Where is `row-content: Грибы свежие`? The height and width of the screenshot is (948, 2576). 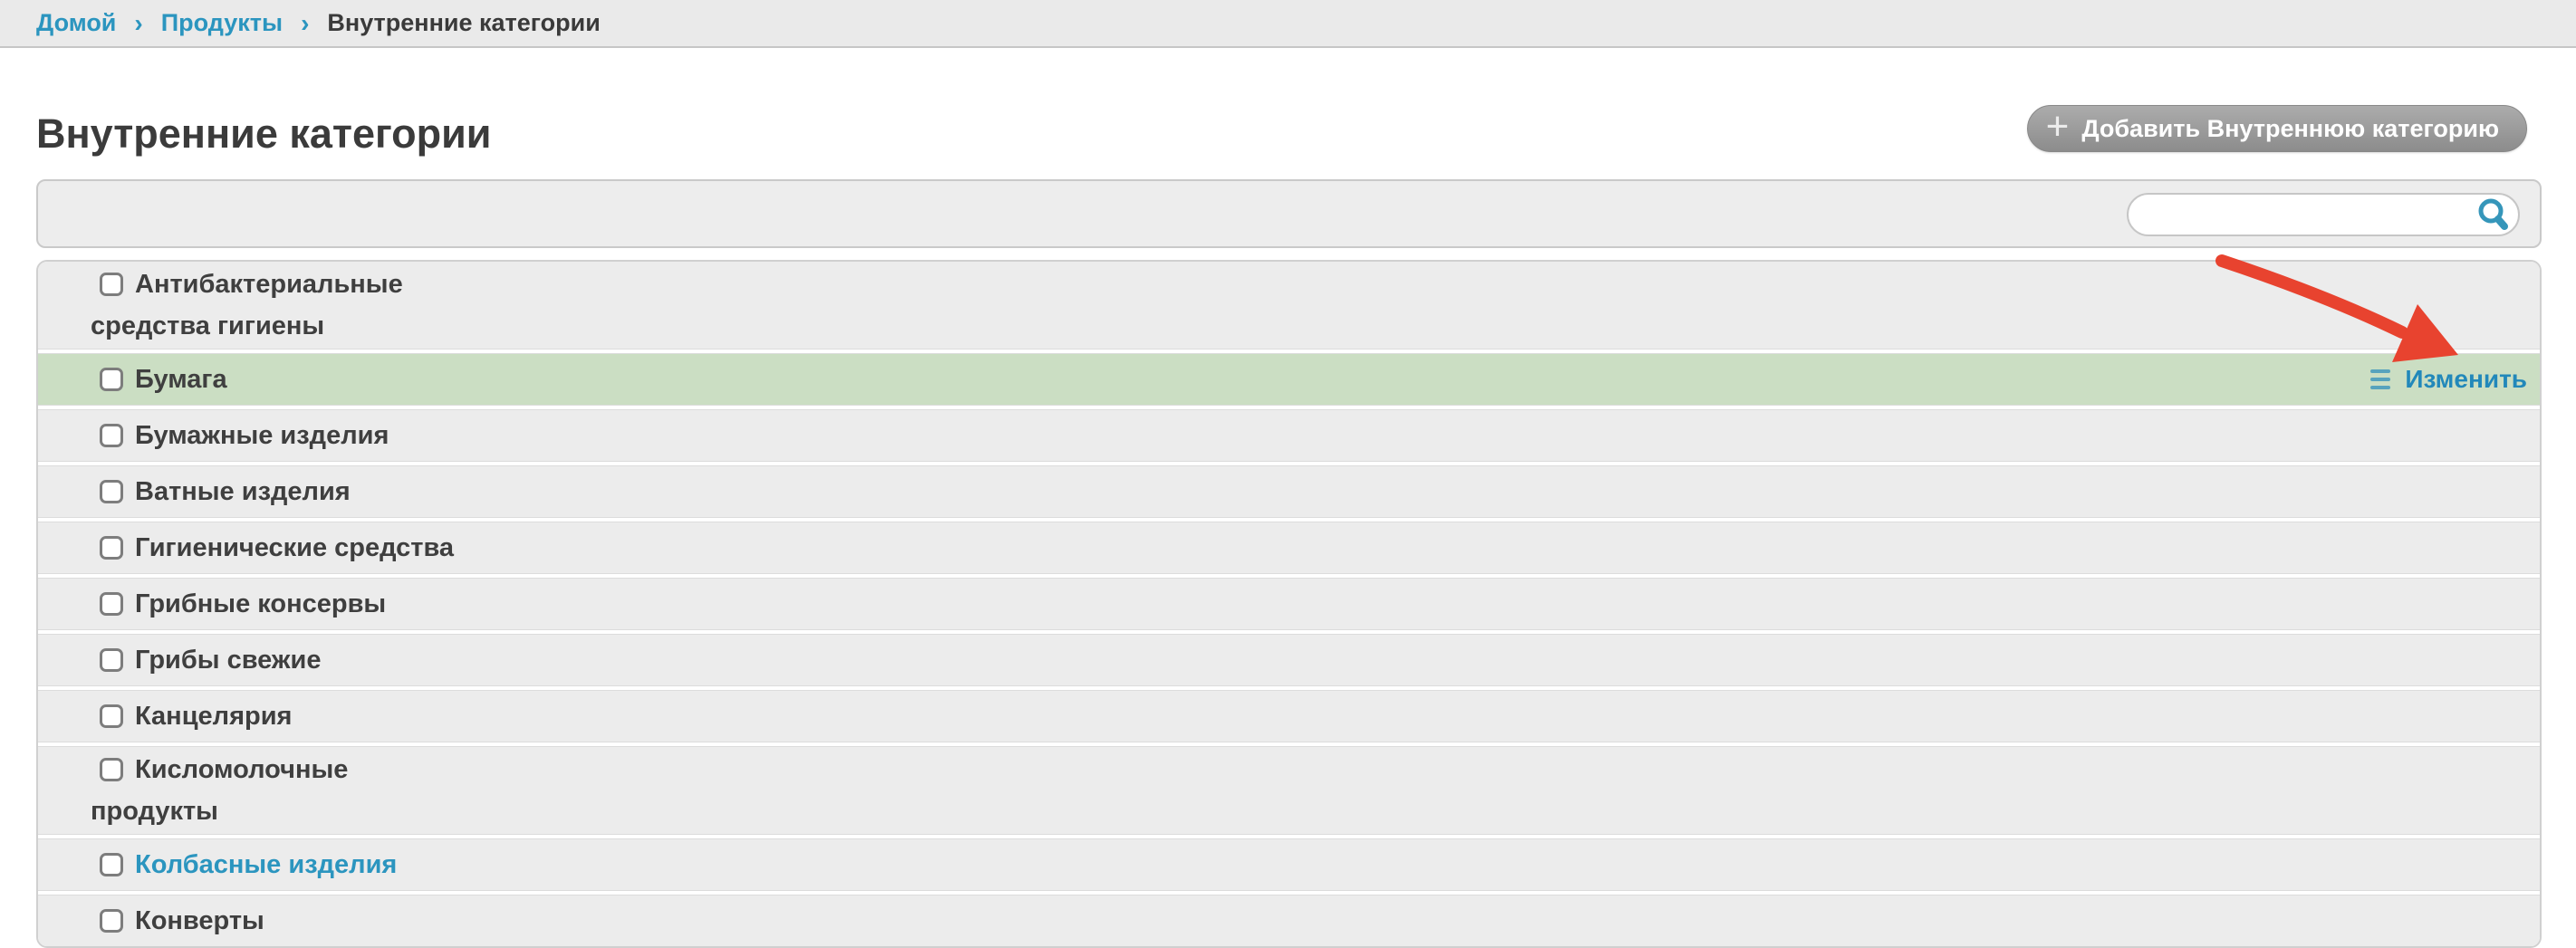 row-content: Грибы свежие is located at coordinates (285, 660).